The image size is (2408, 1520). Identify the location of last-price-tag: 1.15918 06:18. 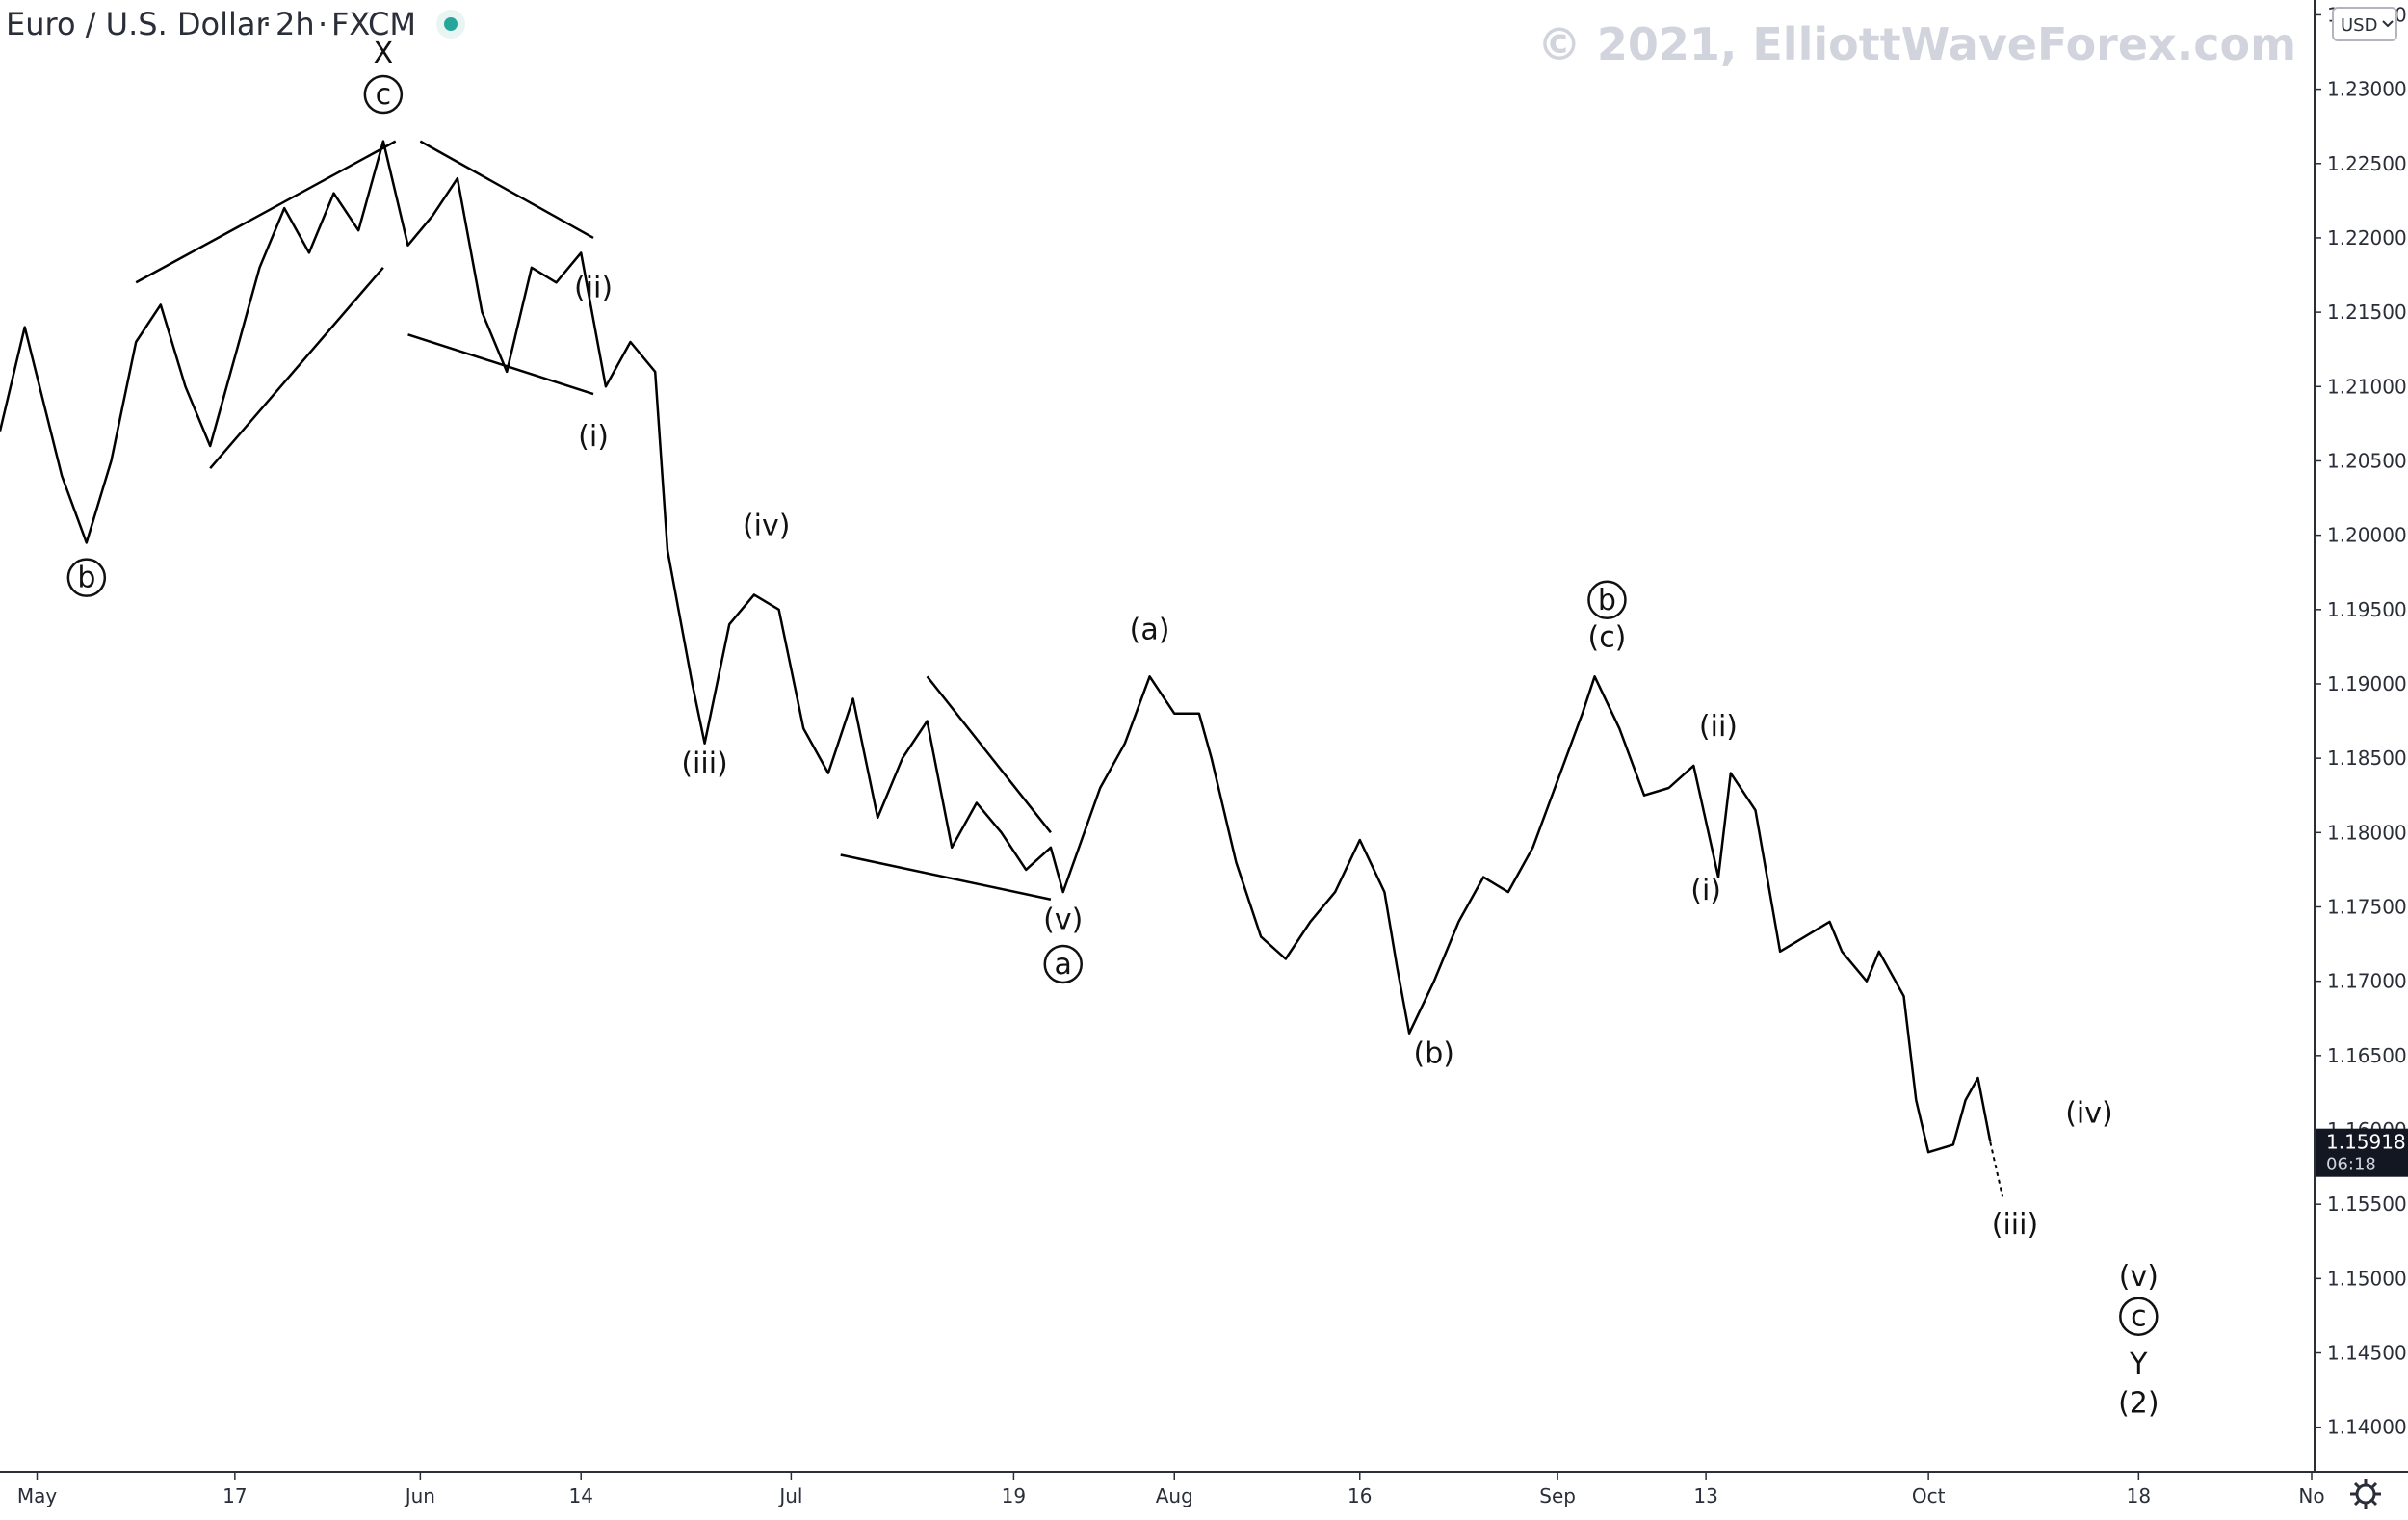
(2362, 1152).